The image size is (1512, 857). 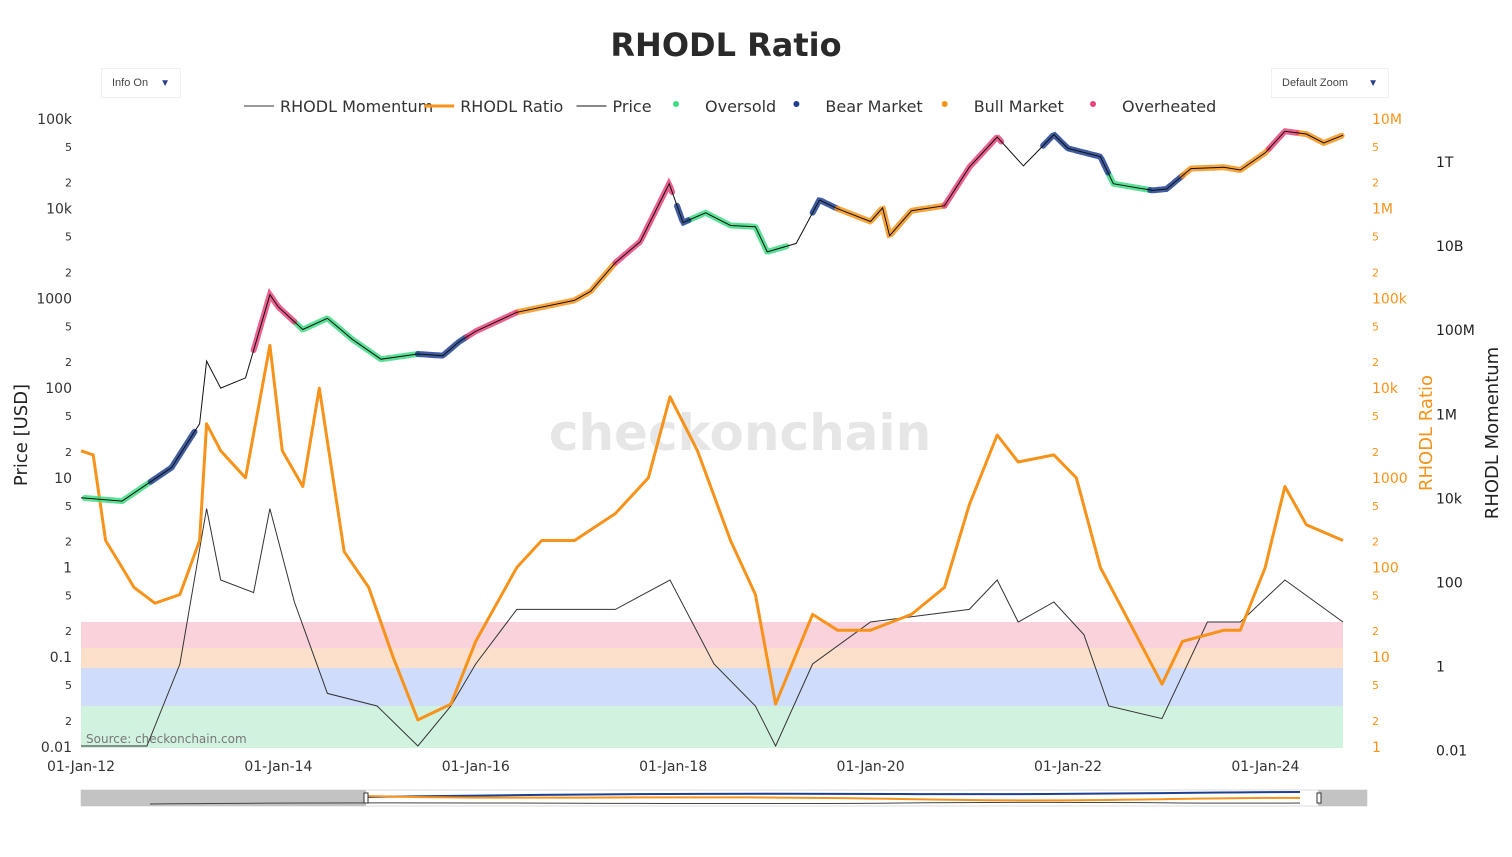 I want to click on range-slider-mask-left, so click(x=223, y=798).